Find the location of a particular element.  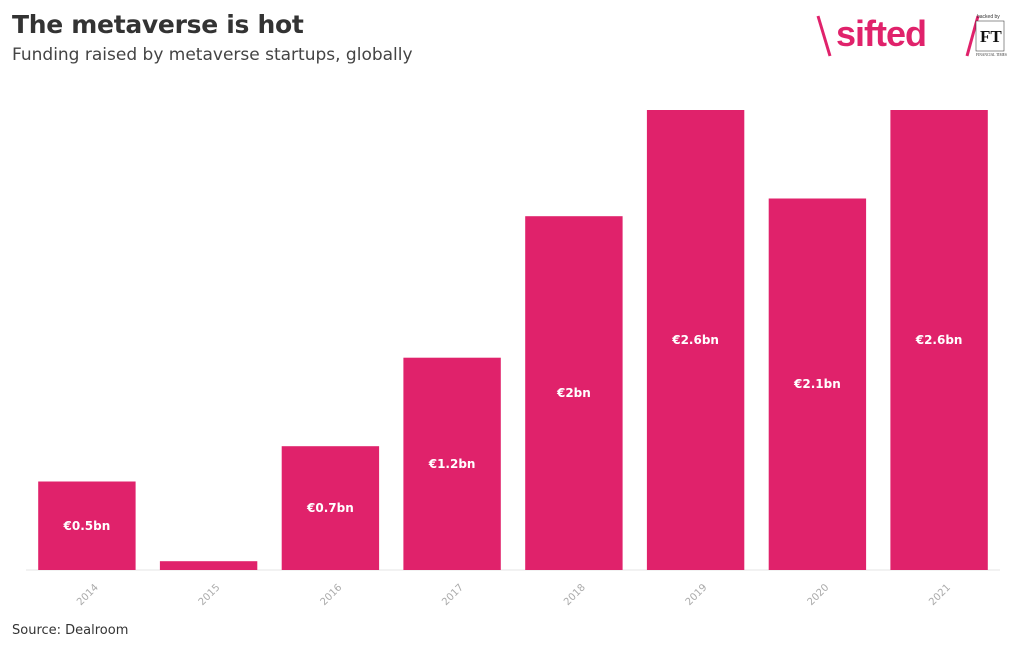

bar-value-label: €0.5bn is located at coordinates (87, 526).